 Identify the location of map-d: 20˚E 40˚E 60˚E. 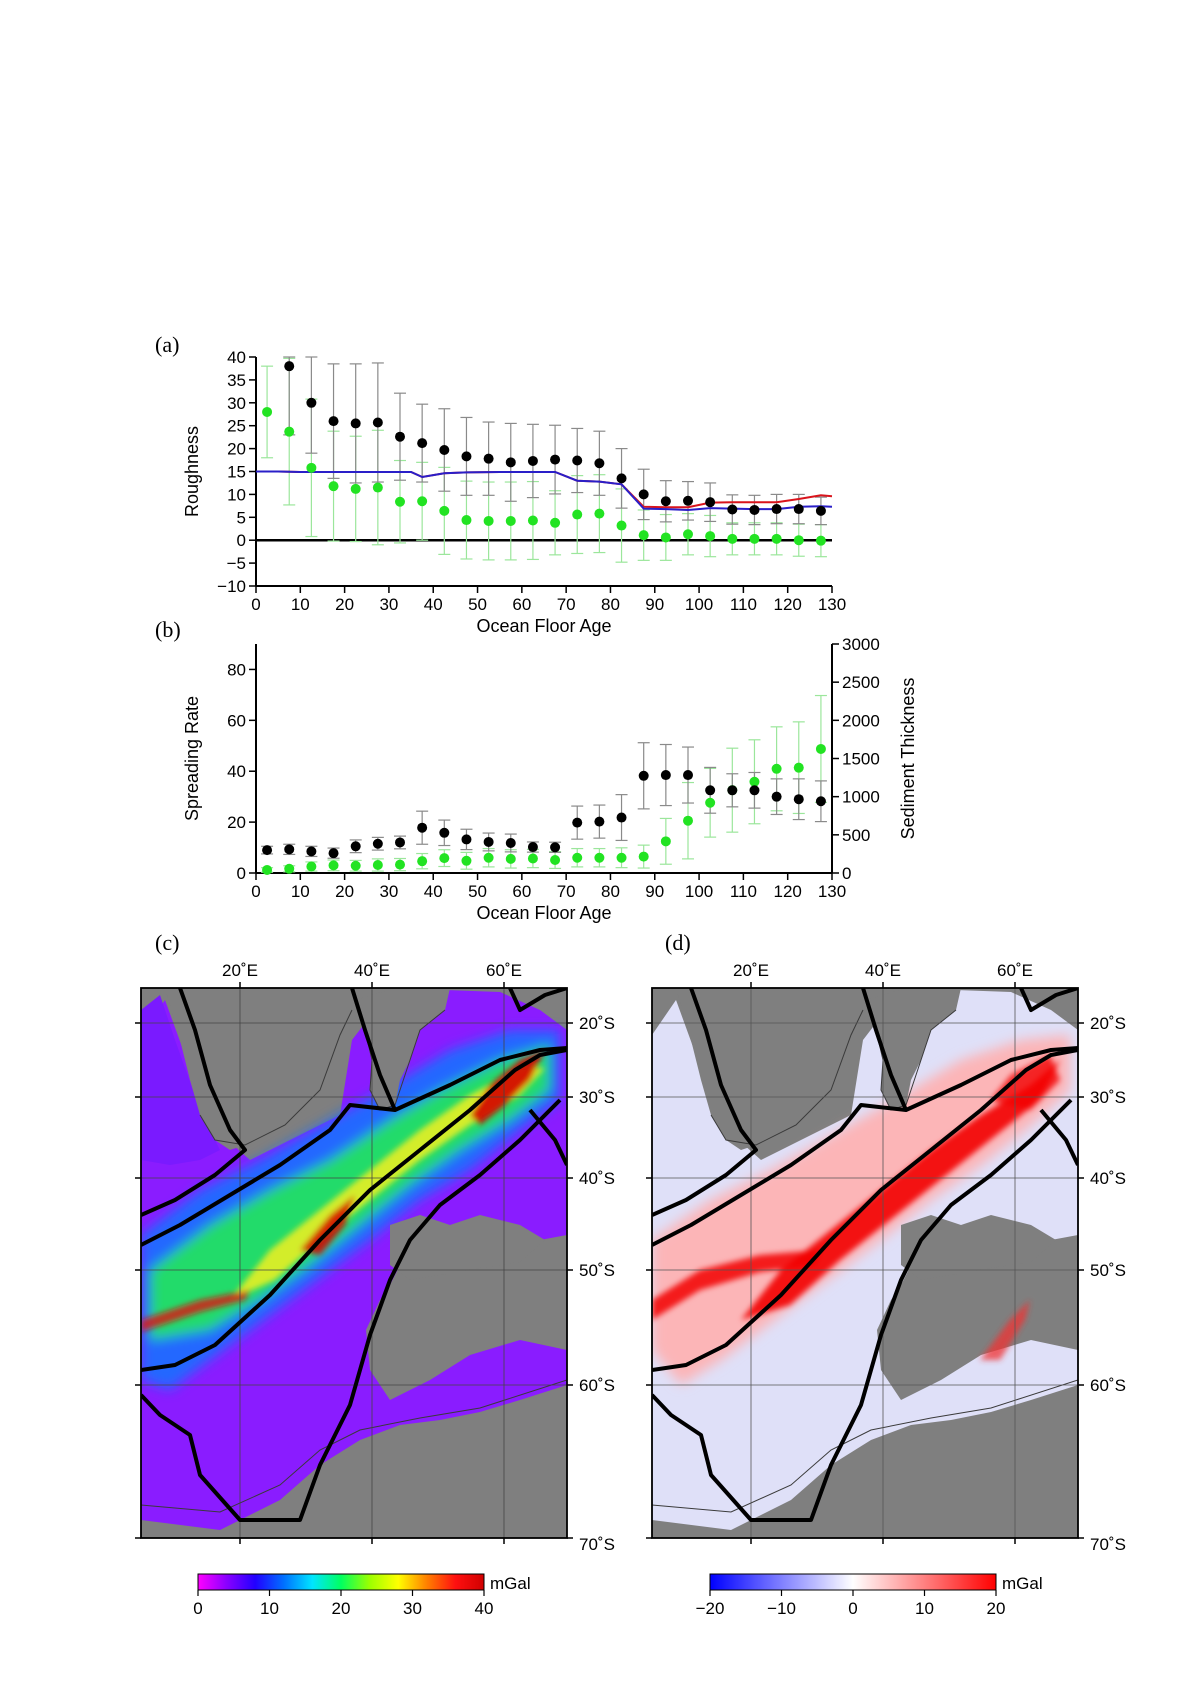
(865, 1252).